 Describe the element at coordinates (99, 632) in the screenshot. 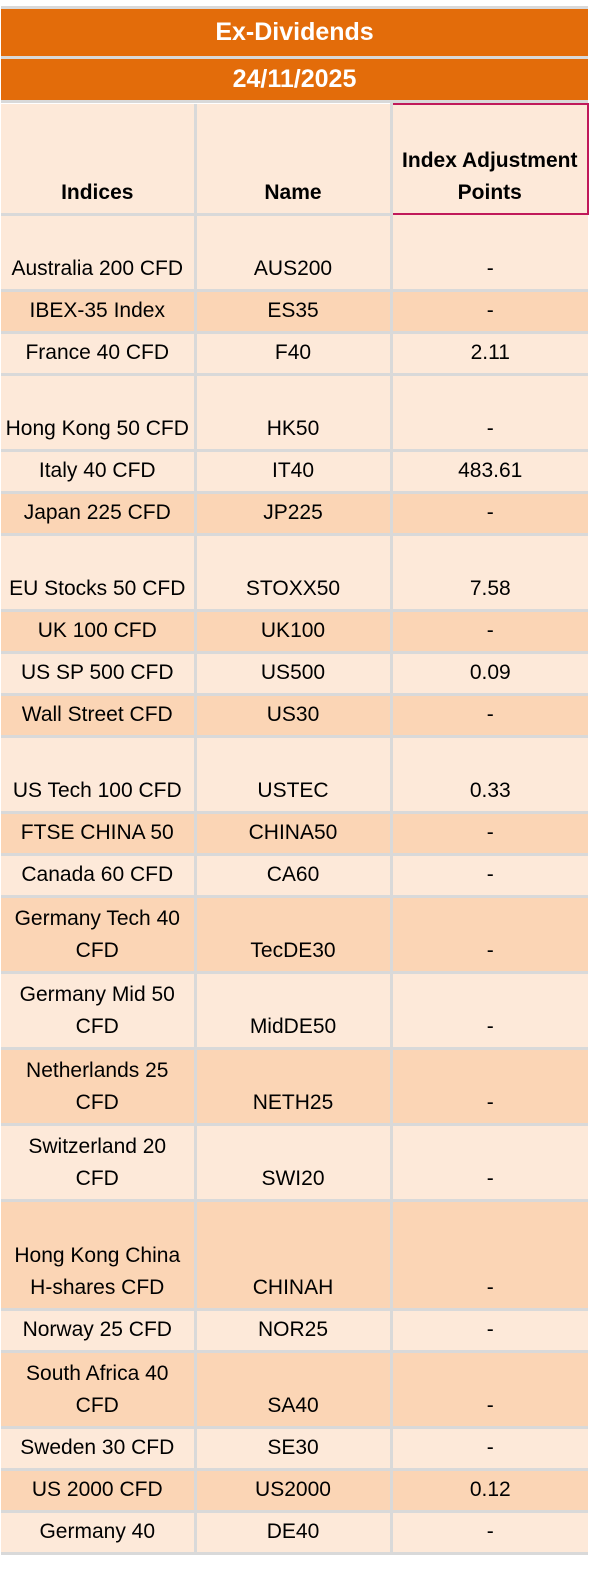

I see `cell-index: UK 100 CFD` at that location.